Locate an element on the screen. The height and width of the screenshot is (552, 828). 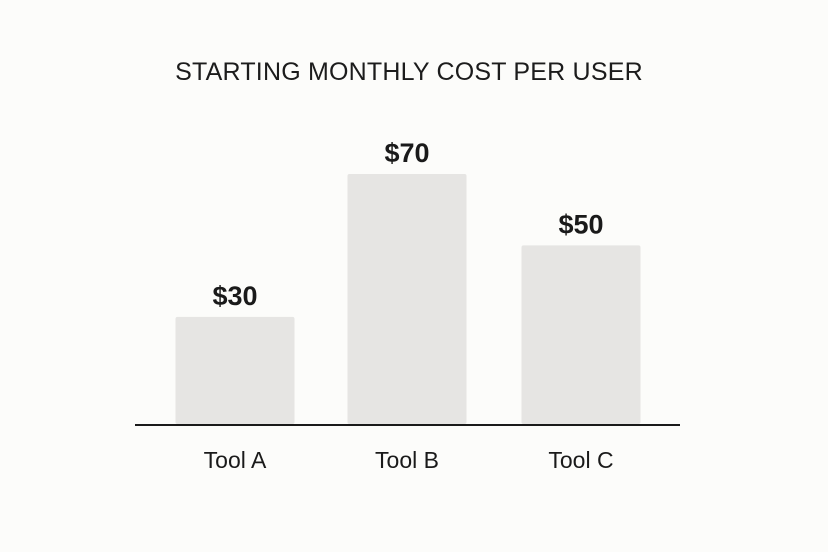
chart-title: STARTING MONTHLY COST PER USER is located at coordinates (409, 72).